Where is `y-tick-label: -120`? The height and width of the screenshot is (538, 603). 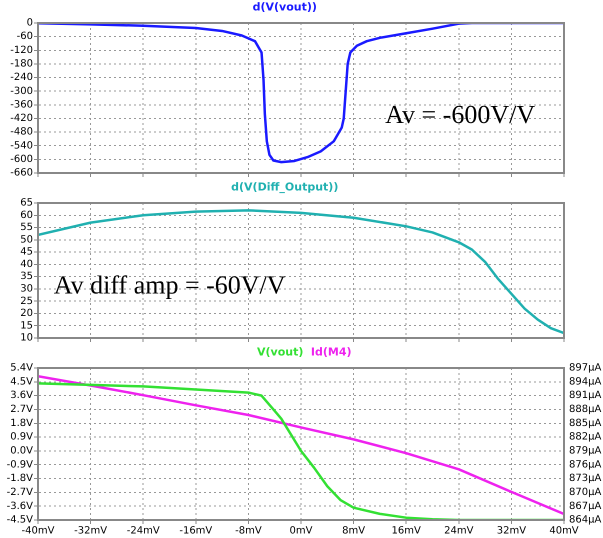 y-tick-label: -120 is located at coordinates (21, 50).